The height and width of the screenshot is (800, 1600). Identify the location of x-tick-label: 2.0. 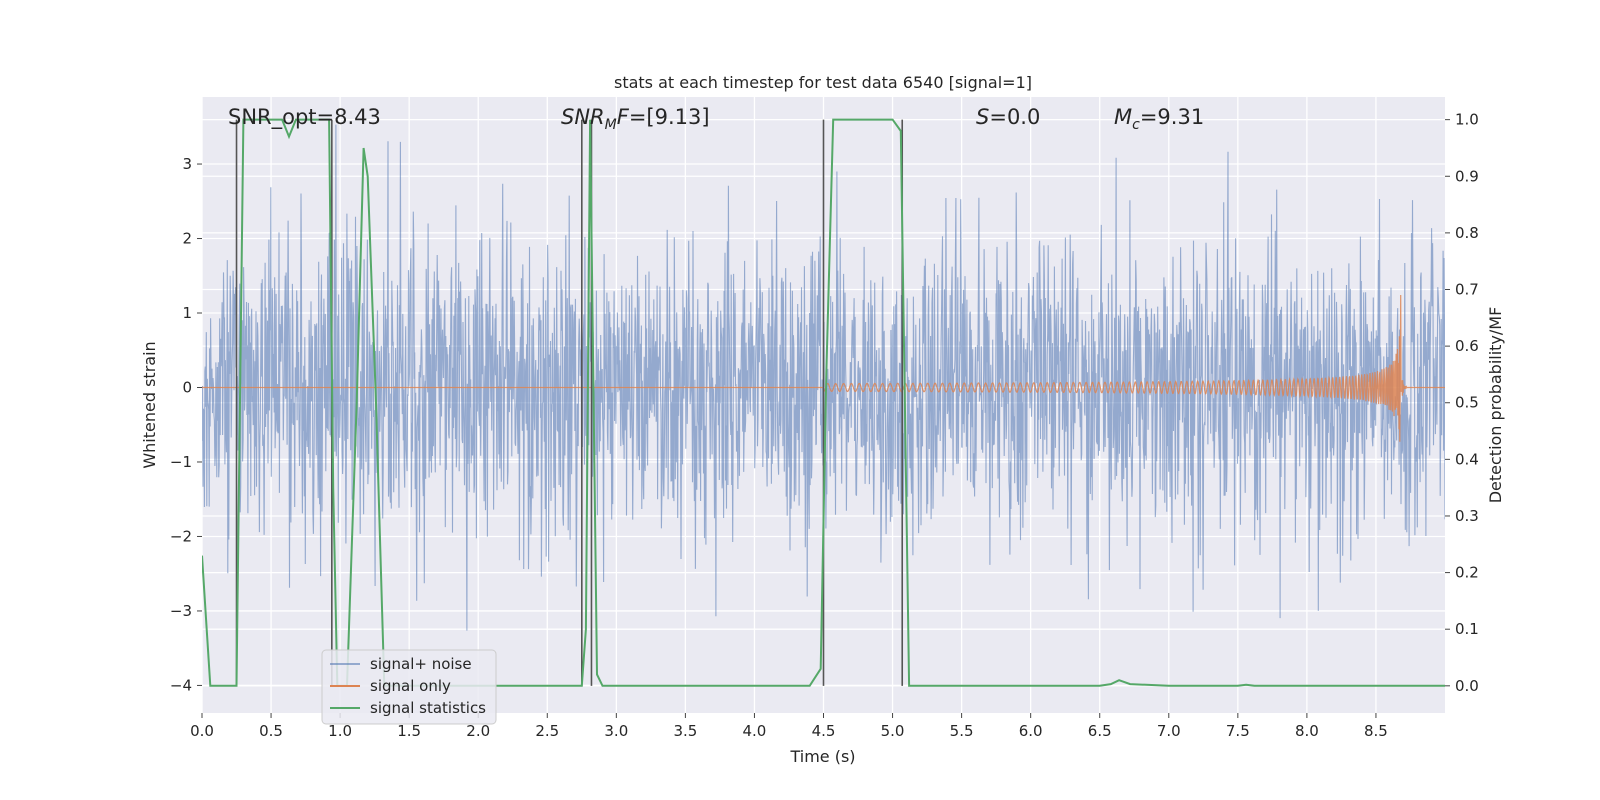
(478, 731).